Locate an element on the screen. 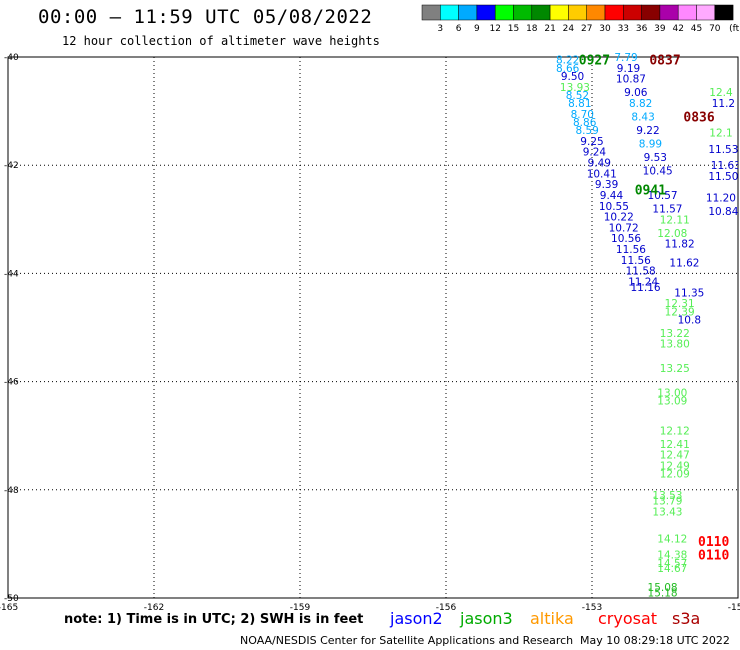  colorbar-label: 30 is located at coordinates (605, 29).